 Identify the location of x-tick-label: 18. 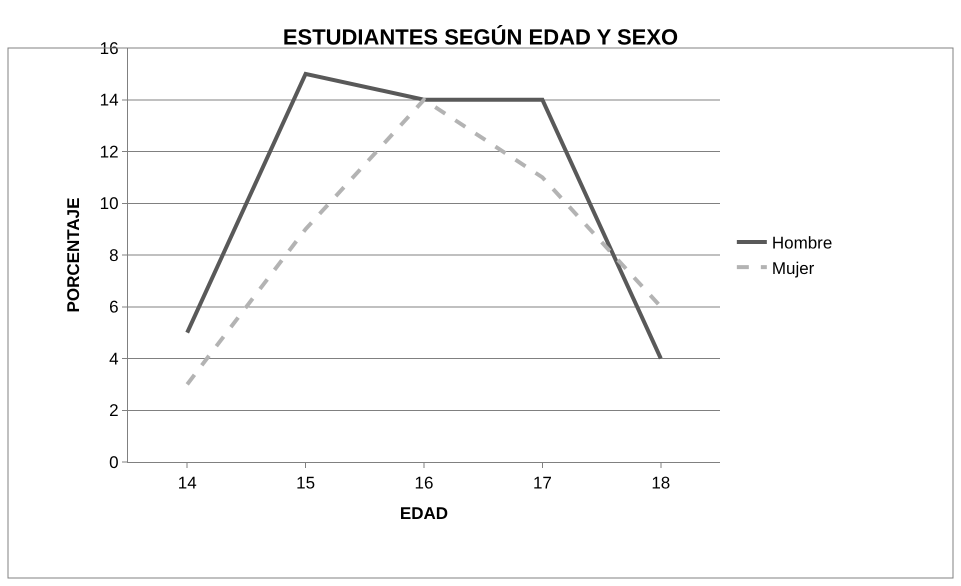
(660, 482).